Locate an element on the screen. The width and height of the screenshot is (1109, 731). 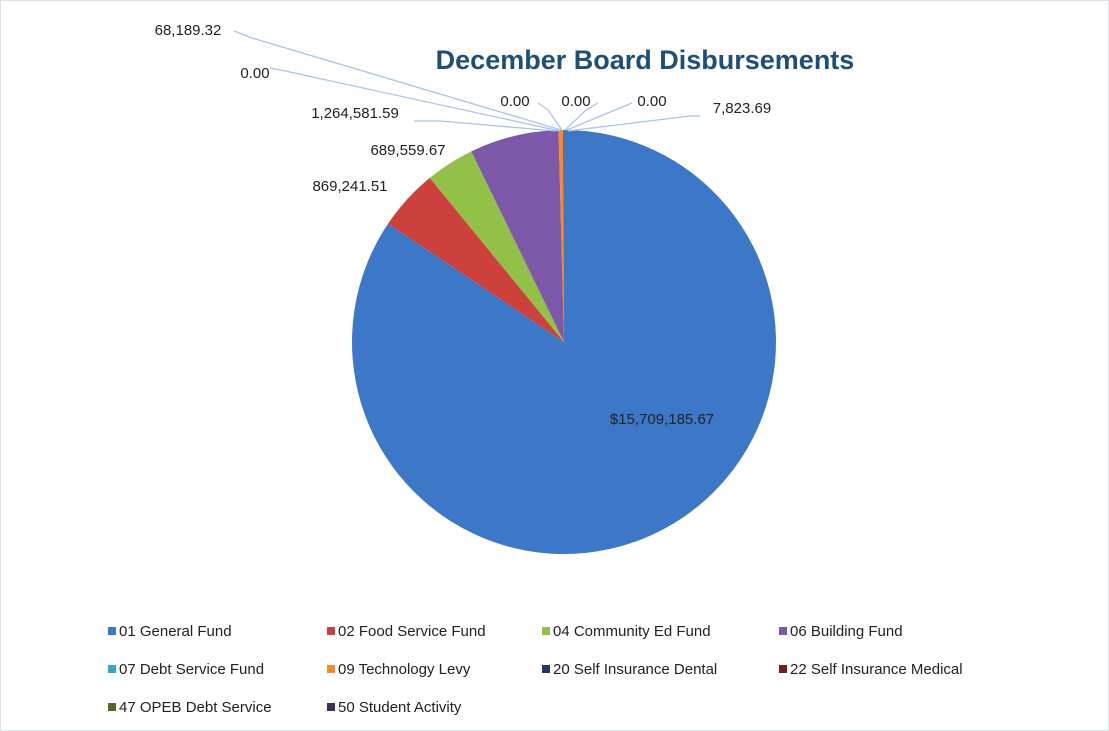
legend-label: 22 Self Insurance Medical is located at coordinates (876, 669).